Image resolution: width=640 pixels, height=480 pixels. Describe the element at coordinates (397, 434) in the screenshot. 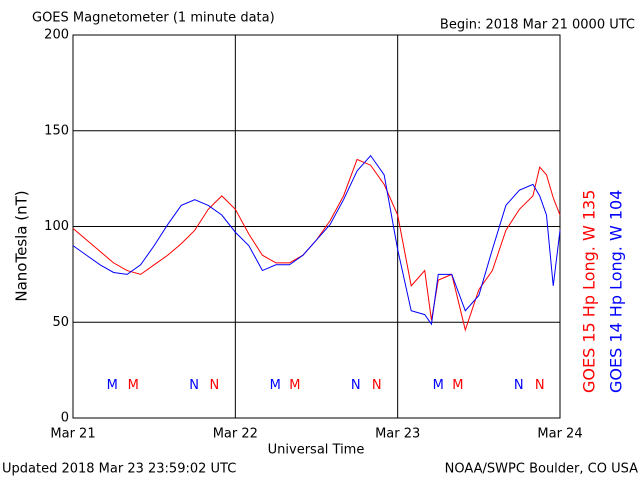

I see `x-tick-label: Mar 23` at that location.